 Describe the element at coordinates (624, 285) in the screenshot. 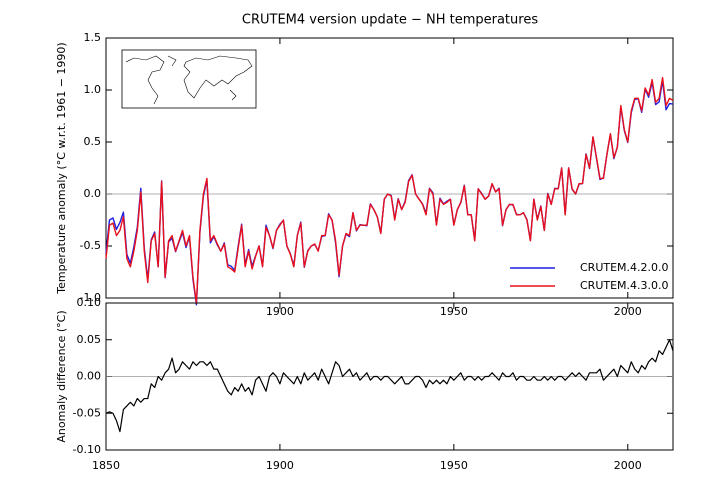

I see `legend-label: CRUTEM.4.3.0.0` at that location.